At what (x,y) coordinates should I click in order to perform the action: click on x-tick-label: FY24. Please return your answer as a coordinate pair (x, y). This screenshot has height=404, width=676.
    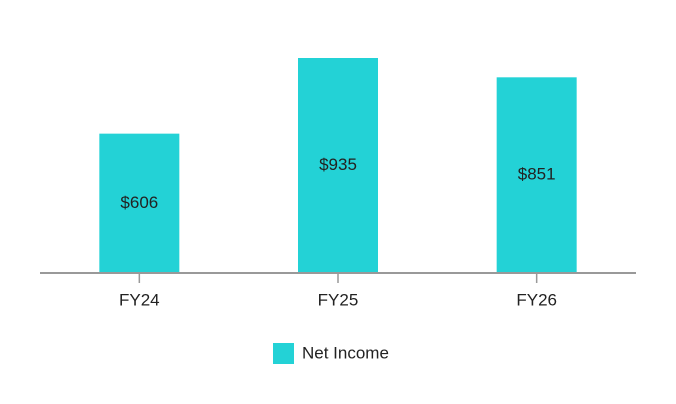
    Looking at the image, I should click on (139, 299).